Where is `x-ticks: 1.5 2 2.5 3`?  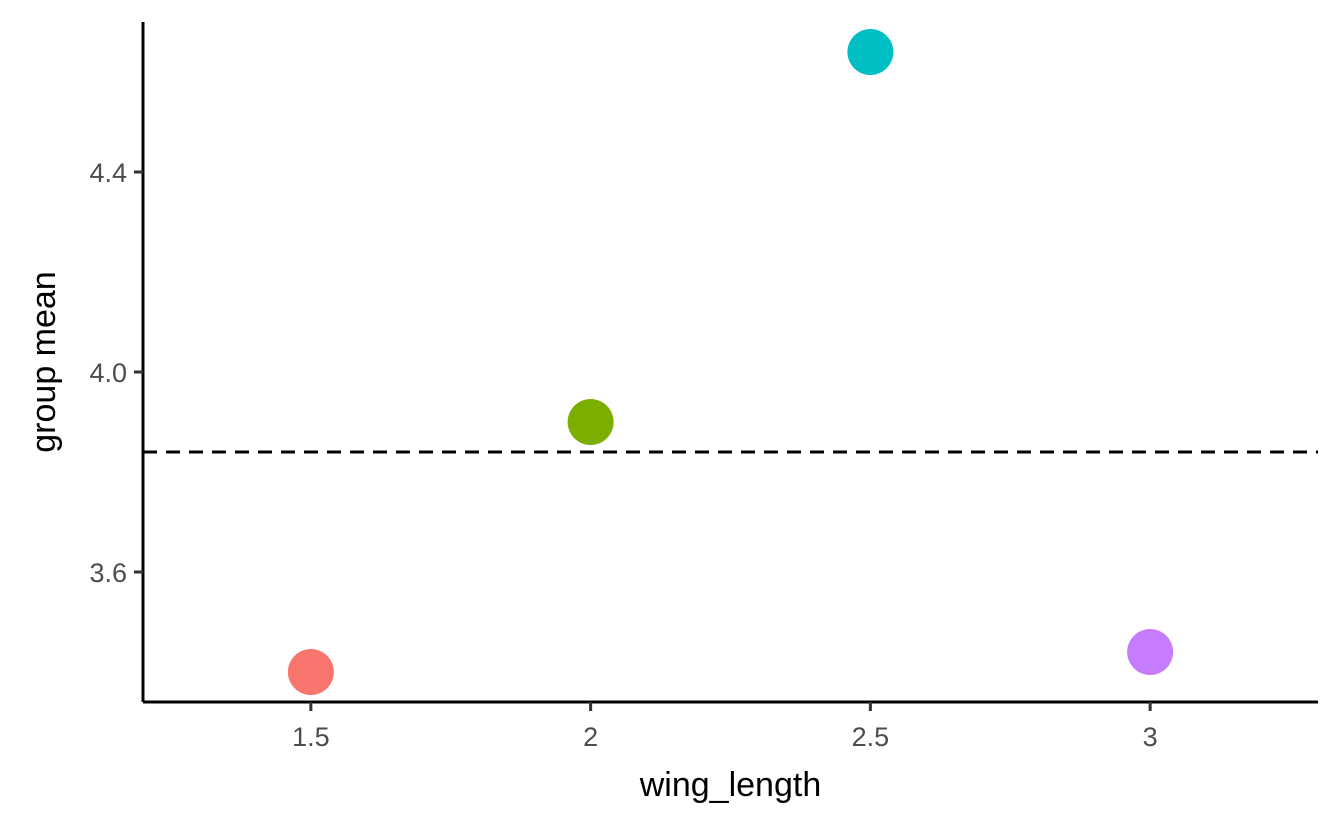 x-ticks: 1.5 2 2.5 3 is located at coordinates (725, 727).